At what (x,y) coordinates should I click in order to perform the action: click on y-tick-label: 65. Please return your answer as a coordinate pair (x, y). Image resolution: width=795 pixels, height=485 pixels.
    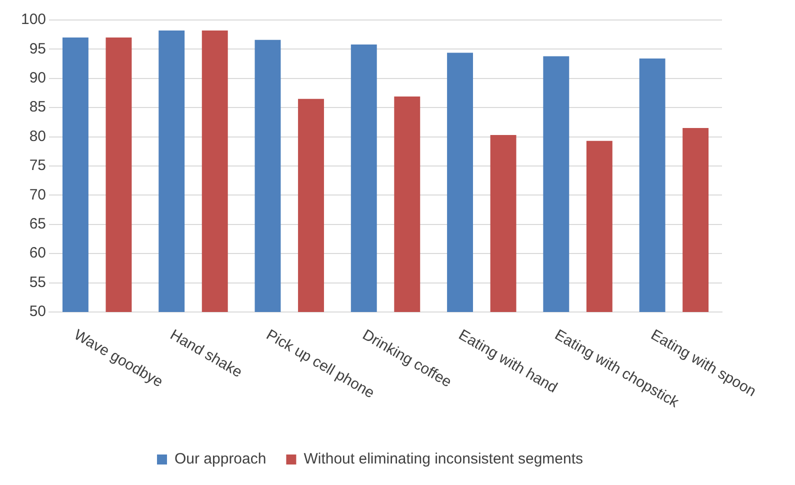
    Looking at the image, I should click on (37, 224).